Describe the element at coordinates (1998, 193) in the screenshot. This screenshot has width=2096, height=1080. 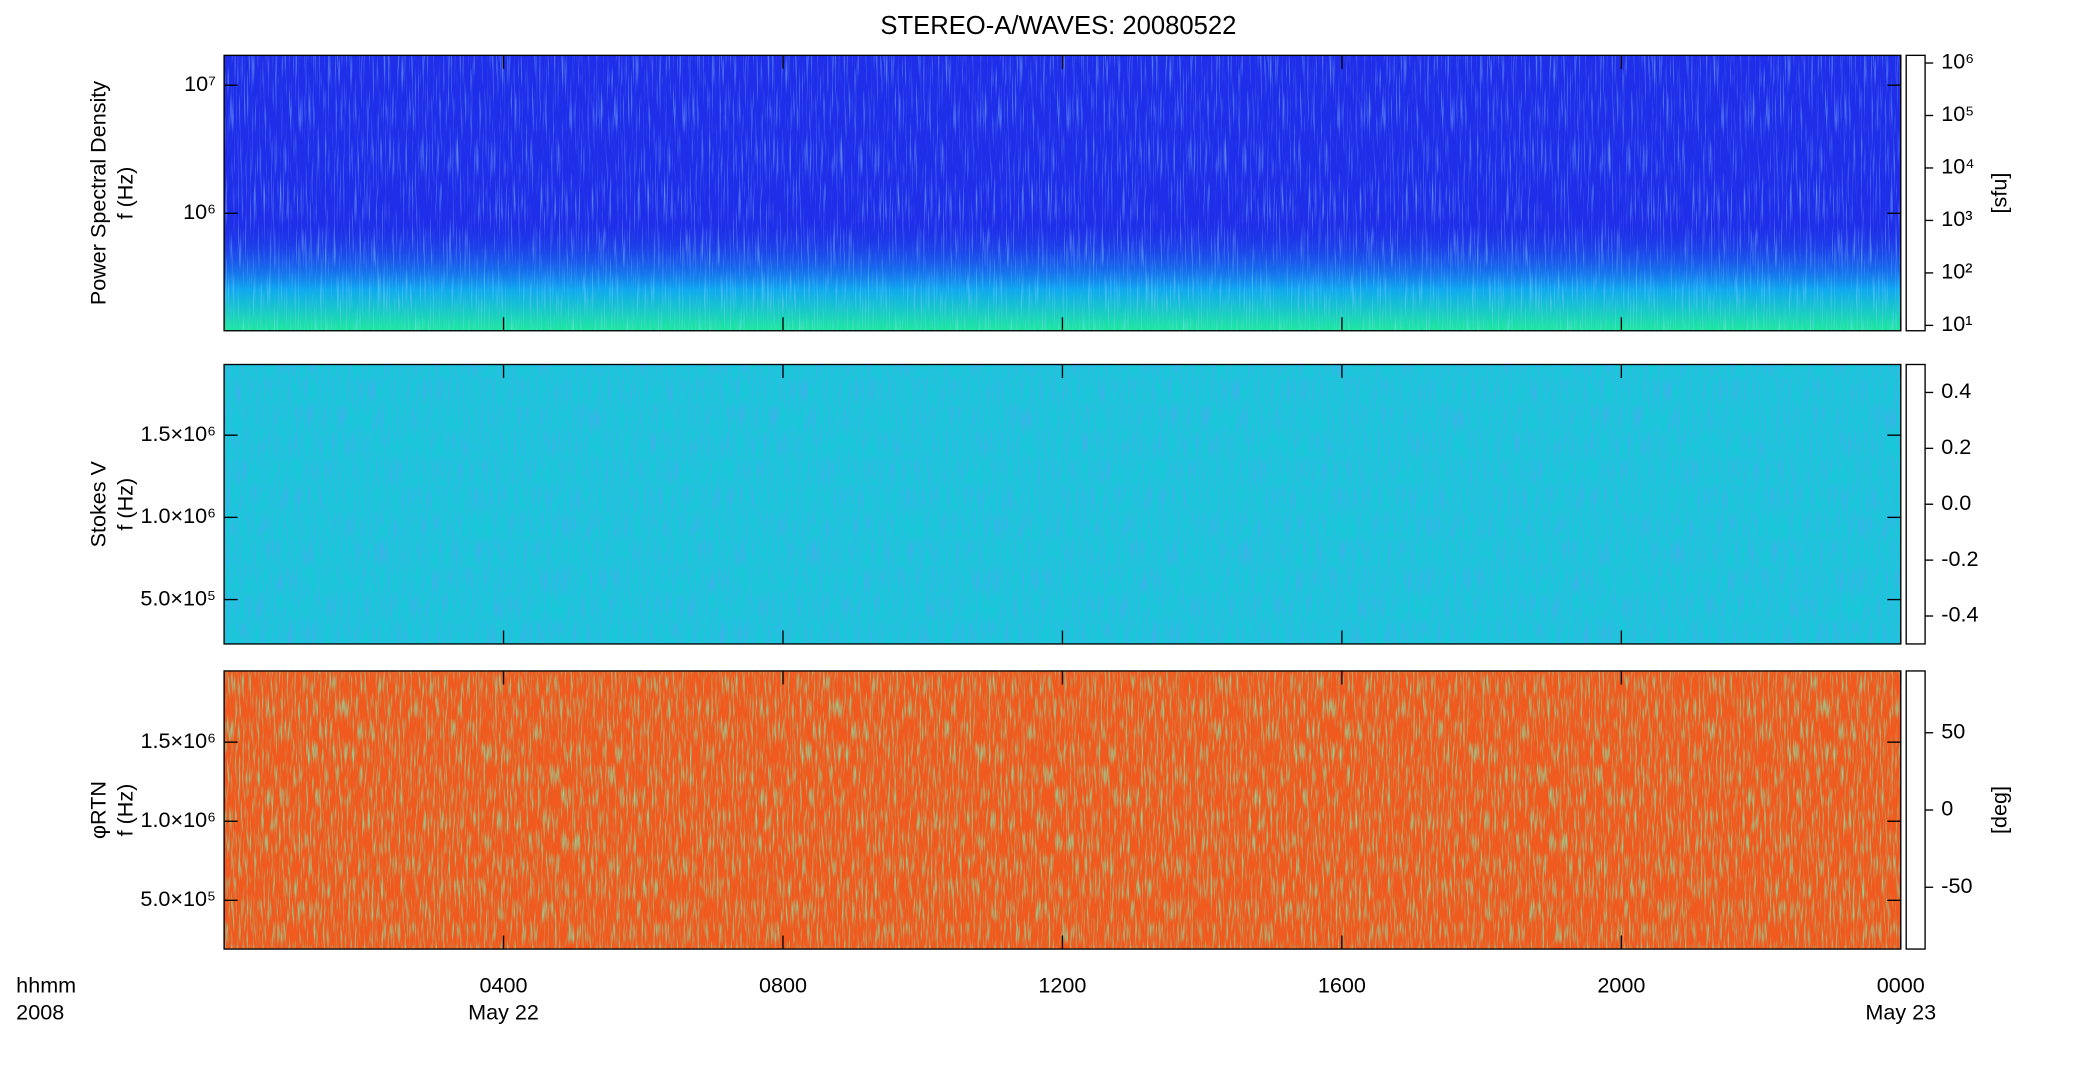
I see `colorbar-label: [sfu]` at that location.